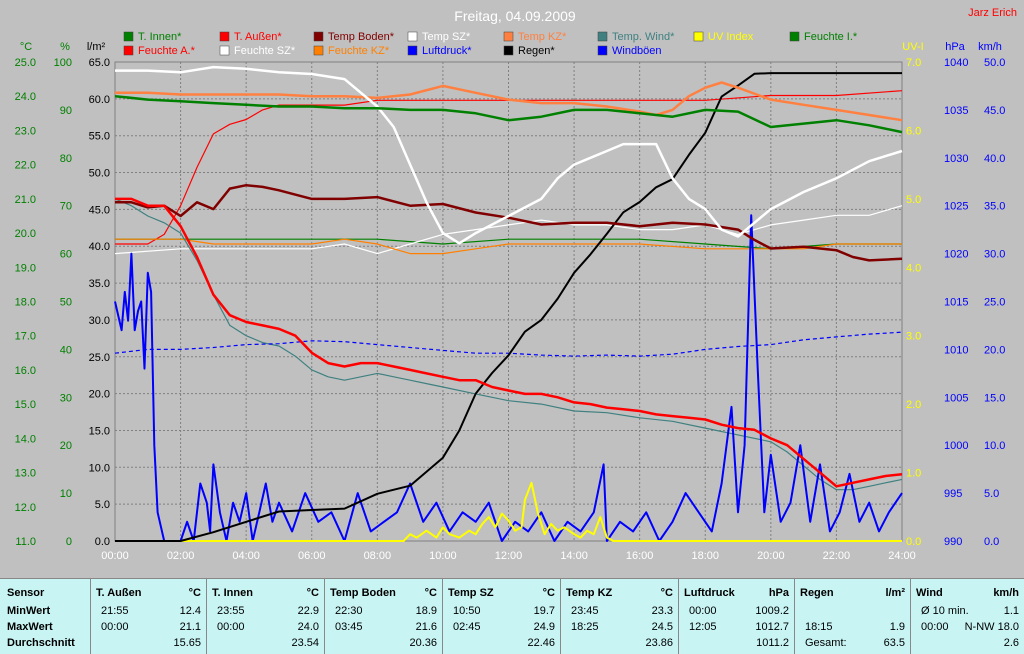  Describe the element at coordinates (66, 111) in the screenshot. I see `hum-tick-label: 90` at that location.